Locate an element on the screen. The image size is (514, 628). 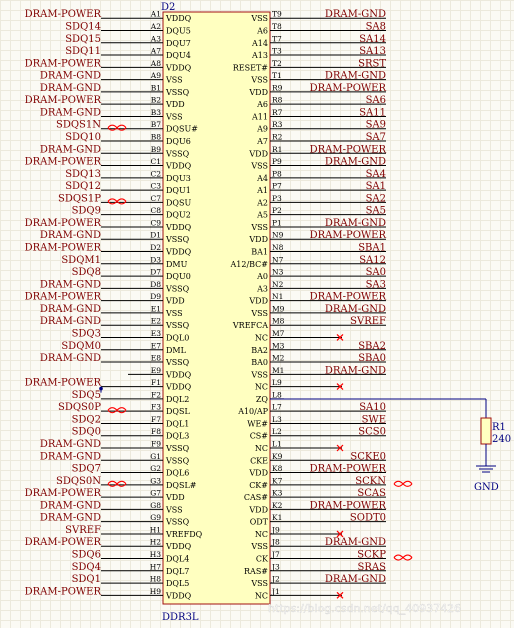
right-pin: R9 VDD DRAM-POWER is located at coordinates (317, 90).